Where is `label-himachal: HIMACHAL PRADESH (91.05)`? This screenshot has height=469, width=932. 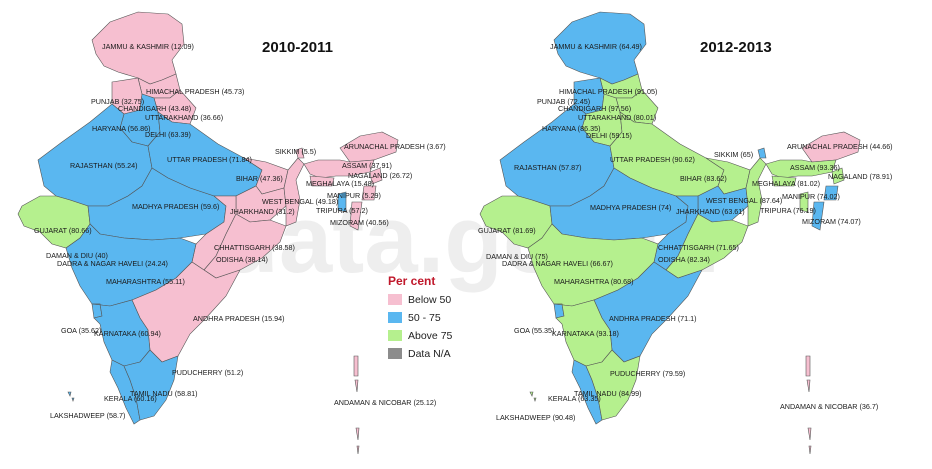
label-himachal: HIMACHAL PRADESH (91.05) is located at coordinates (608, 91).